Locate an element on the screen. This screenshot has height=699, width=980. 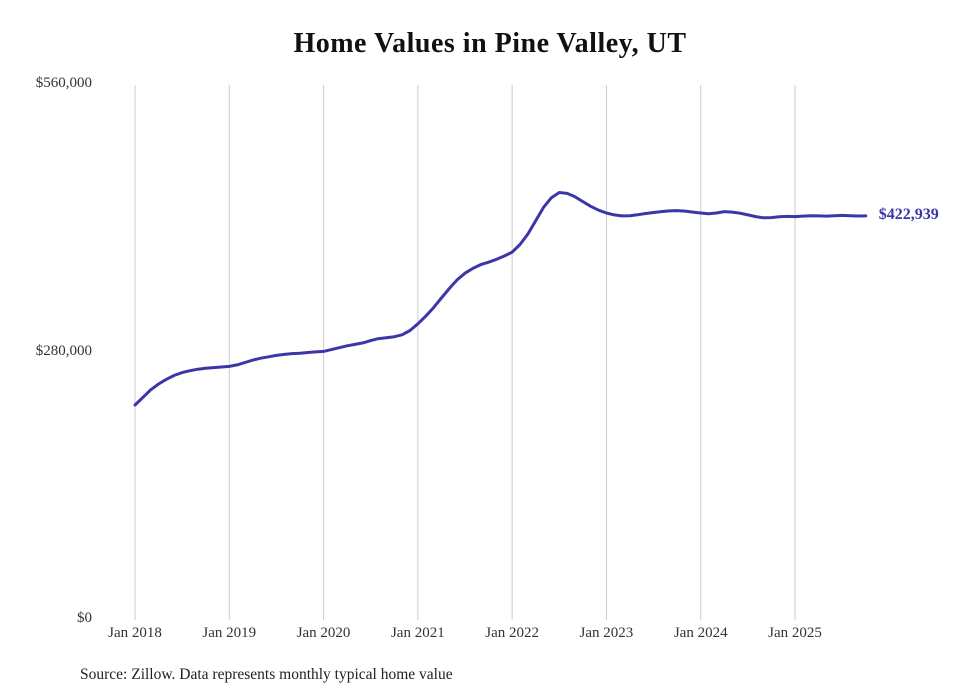
y-tick-label: $280,000 is located at coordinates (63, 350).